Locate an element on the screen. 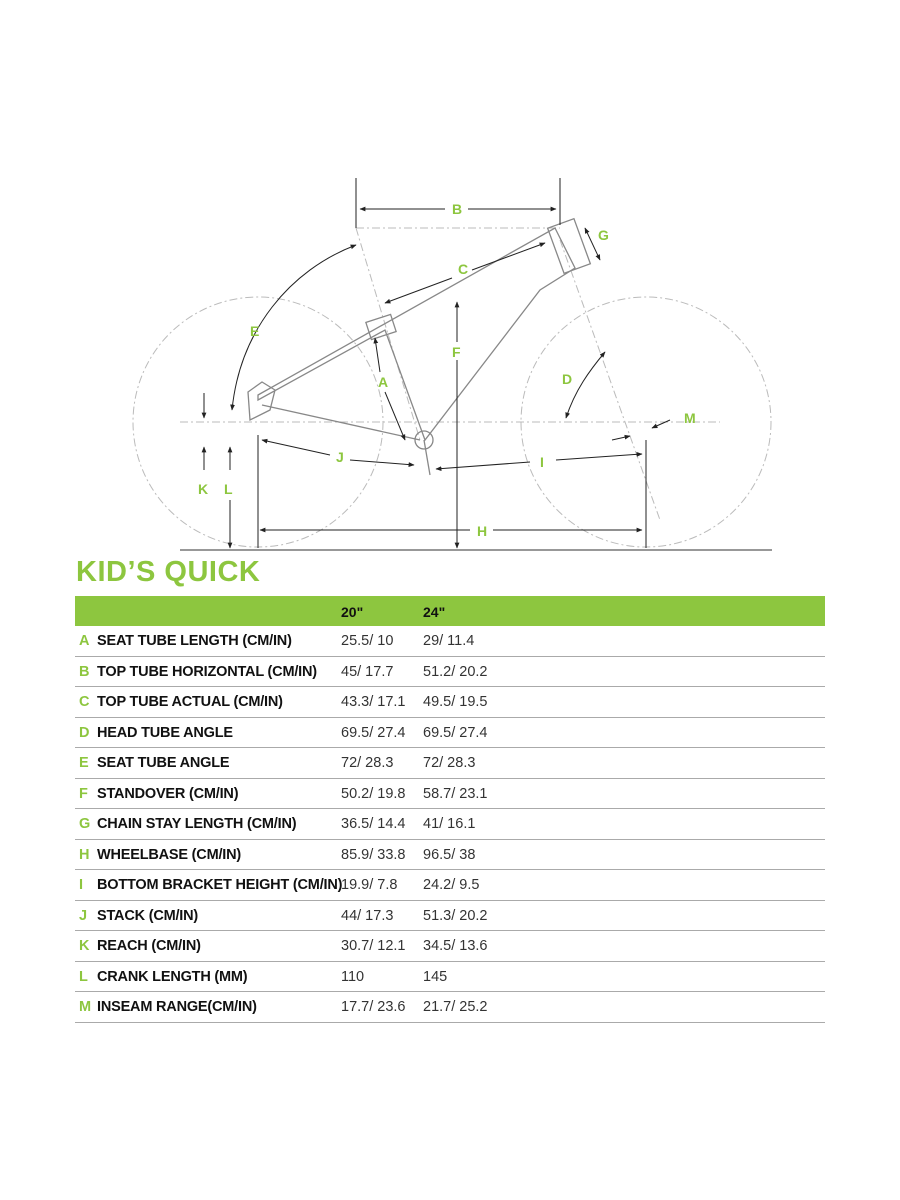  label-M: M is located at coordinates (690, 418).